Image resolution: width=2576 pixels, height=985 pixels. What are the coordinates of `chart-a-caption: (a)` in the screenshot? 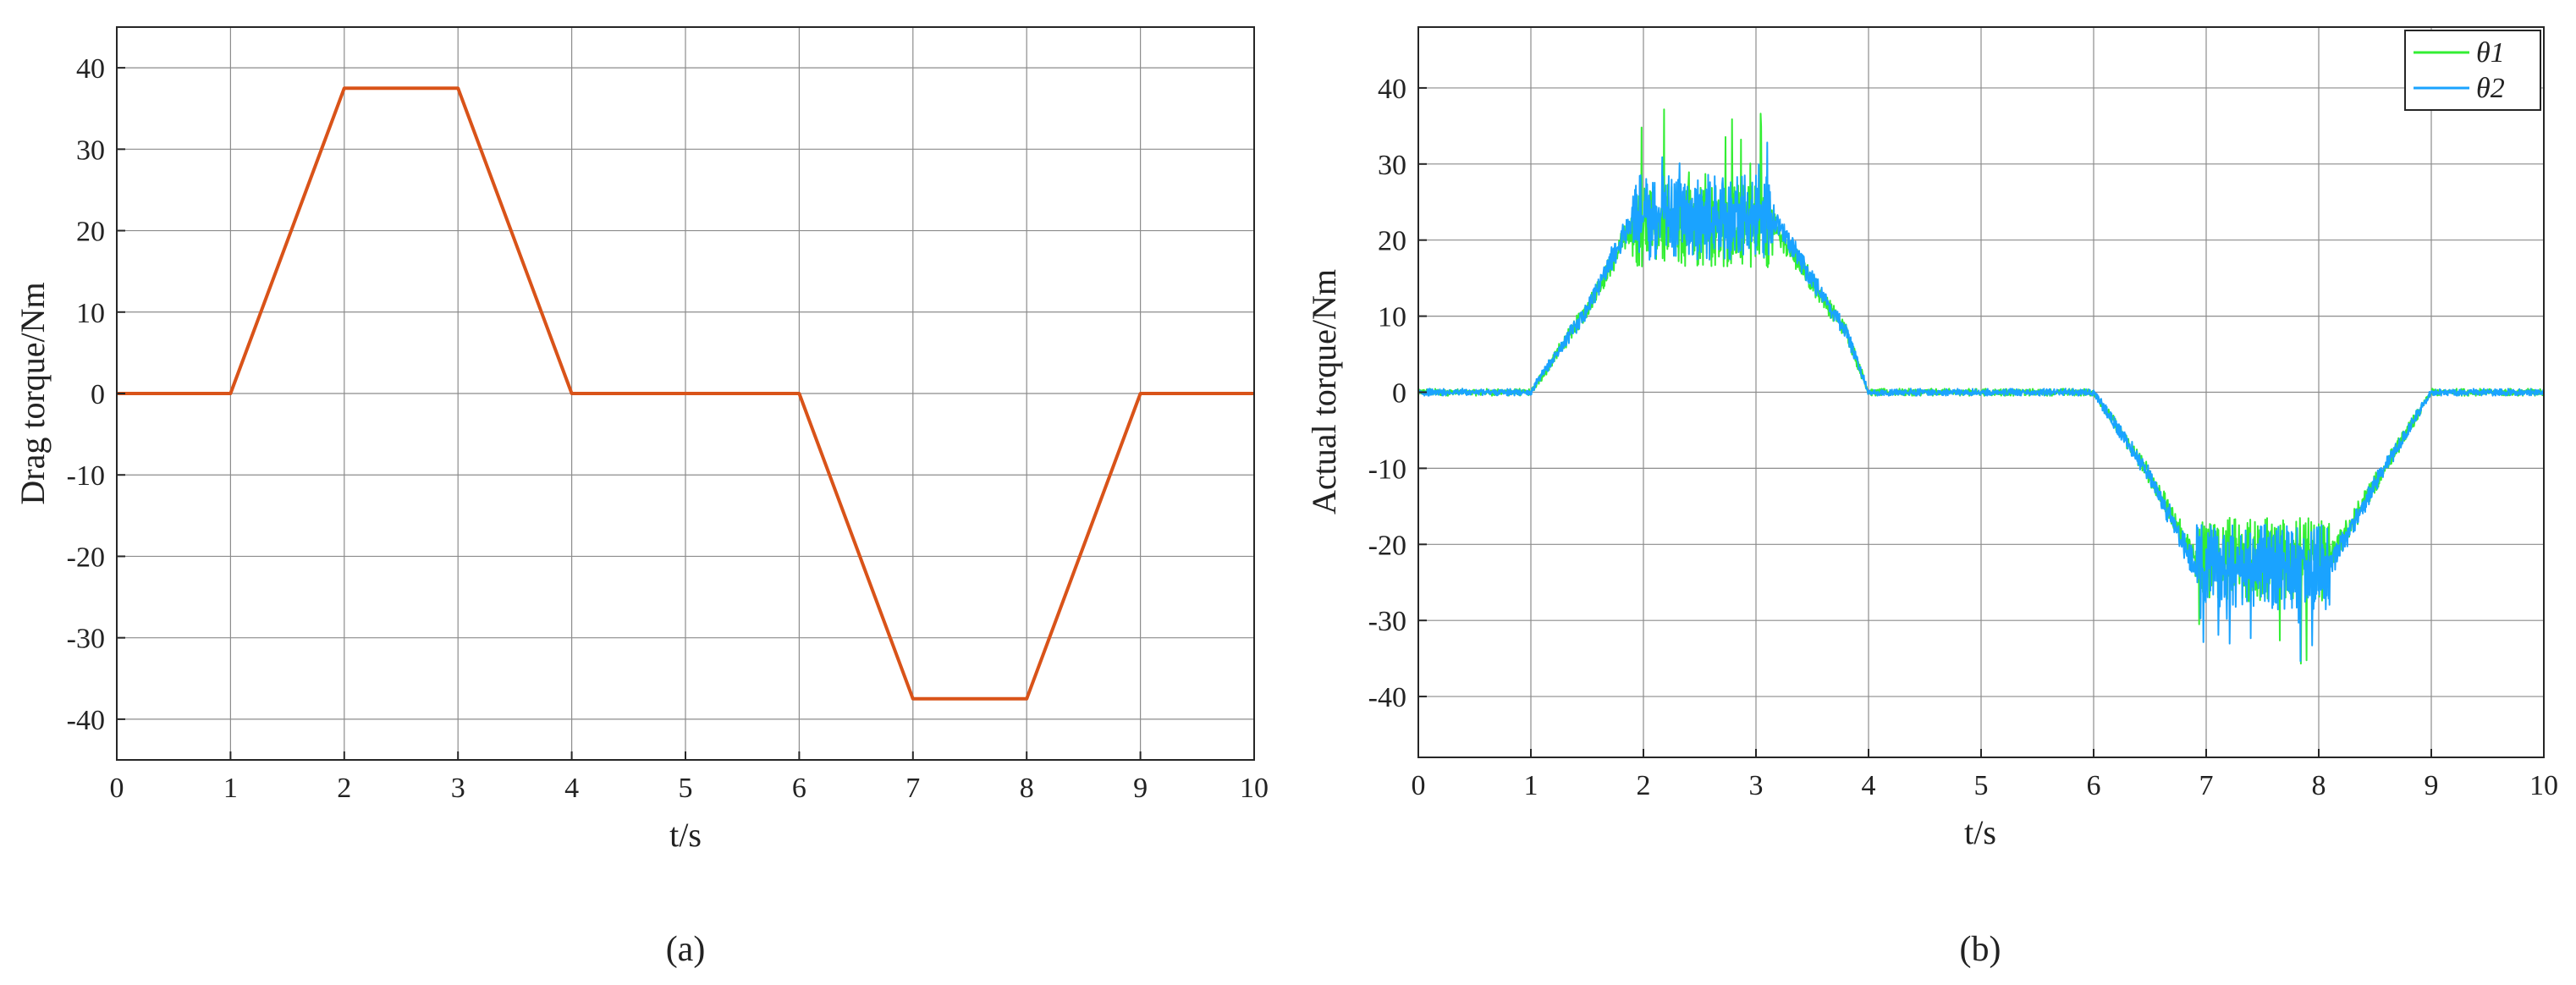 It's located at (686, 949).